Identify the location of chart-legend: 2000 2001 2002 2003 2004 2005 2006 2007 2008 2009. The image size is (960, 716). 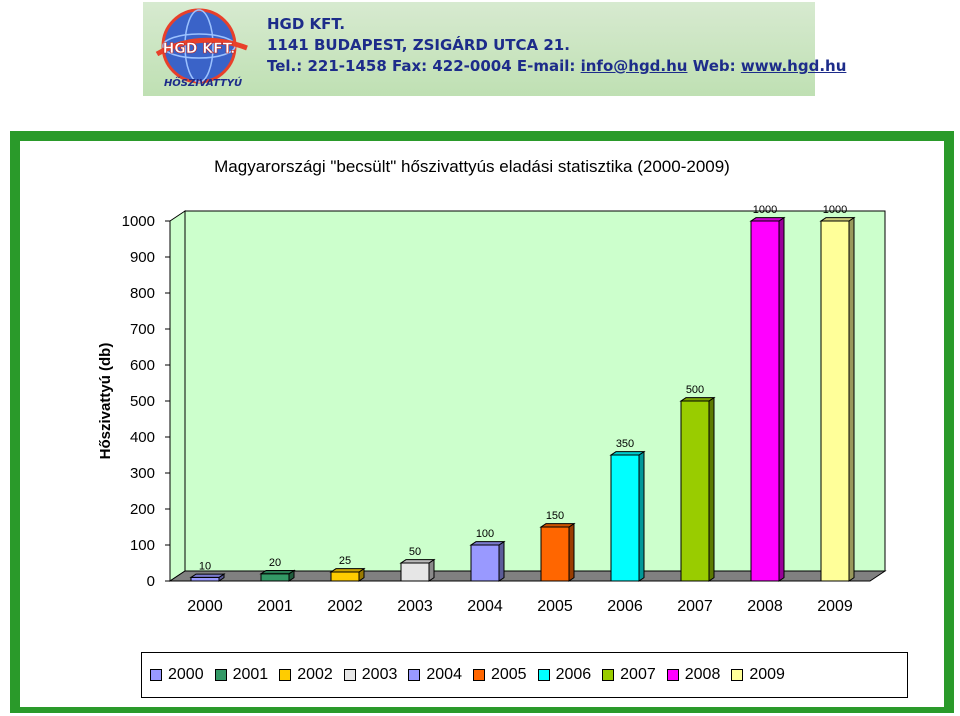
(524, 675).